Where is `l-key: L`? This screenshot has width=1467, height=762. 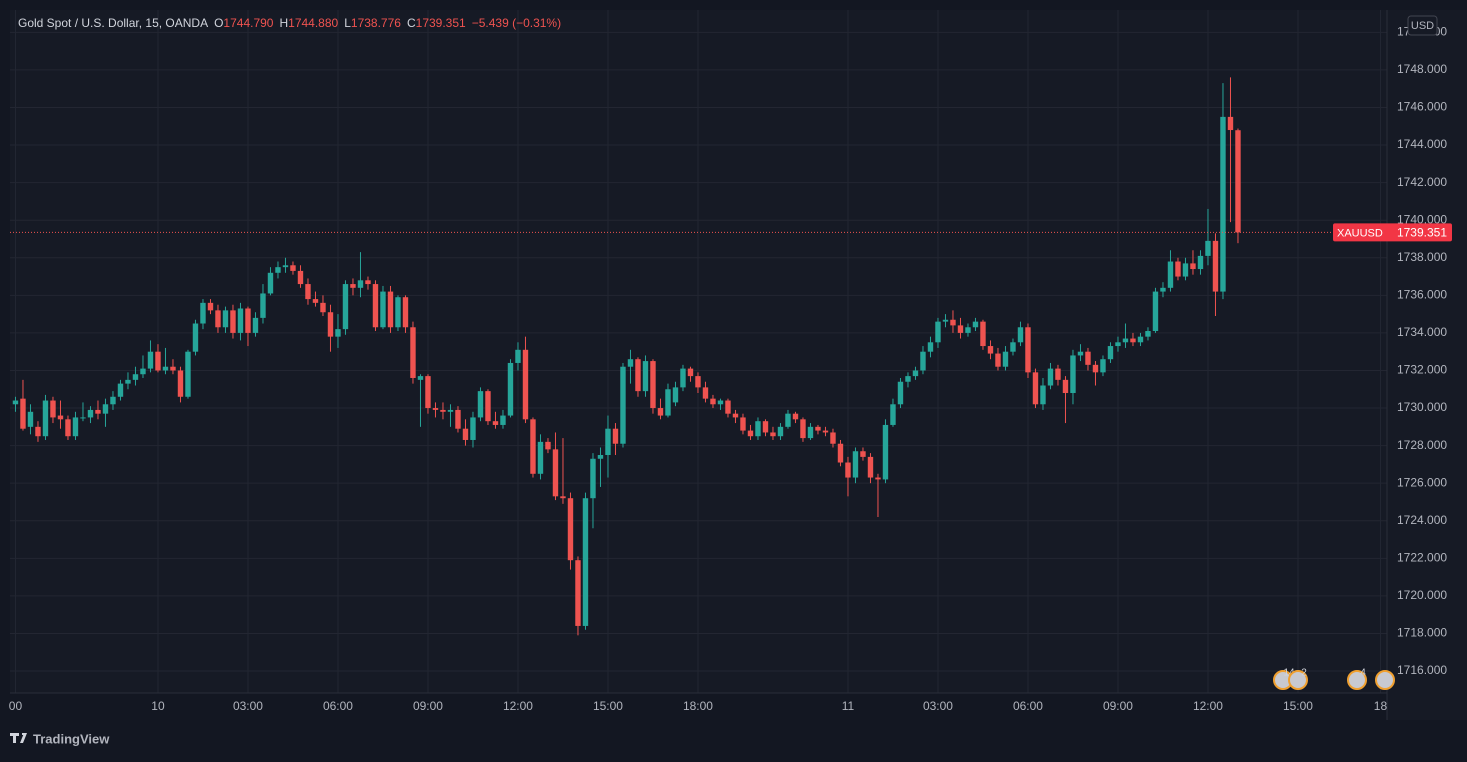 l-key: L is located at coordinates (347, 23).